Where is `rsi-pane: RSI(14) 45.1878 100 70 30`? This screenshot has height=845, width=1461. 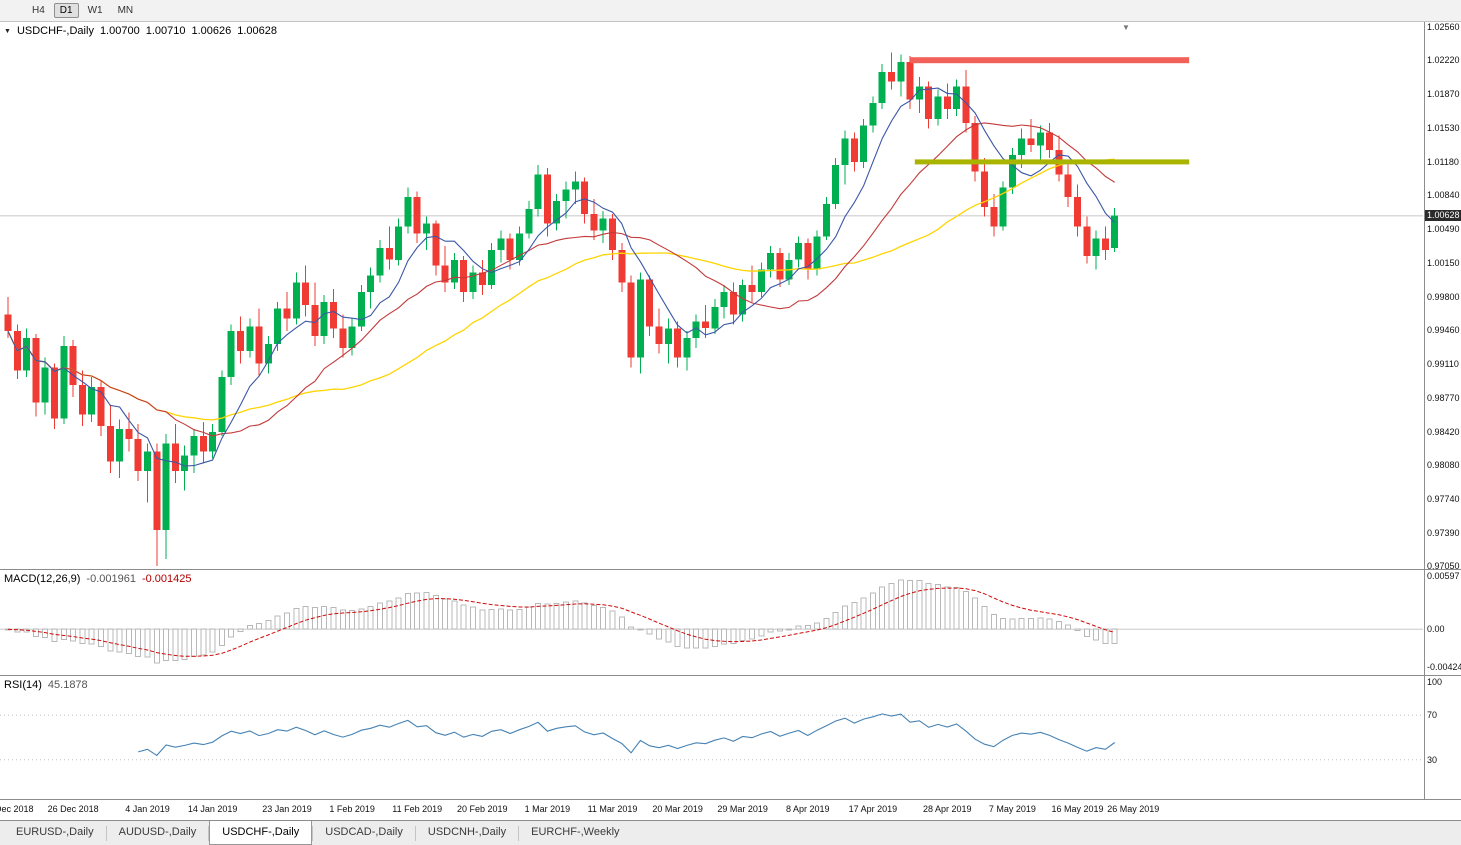 rsi-pane: RSI(14) 45.1878 100 70 30 is located at coordinates (730, 738).